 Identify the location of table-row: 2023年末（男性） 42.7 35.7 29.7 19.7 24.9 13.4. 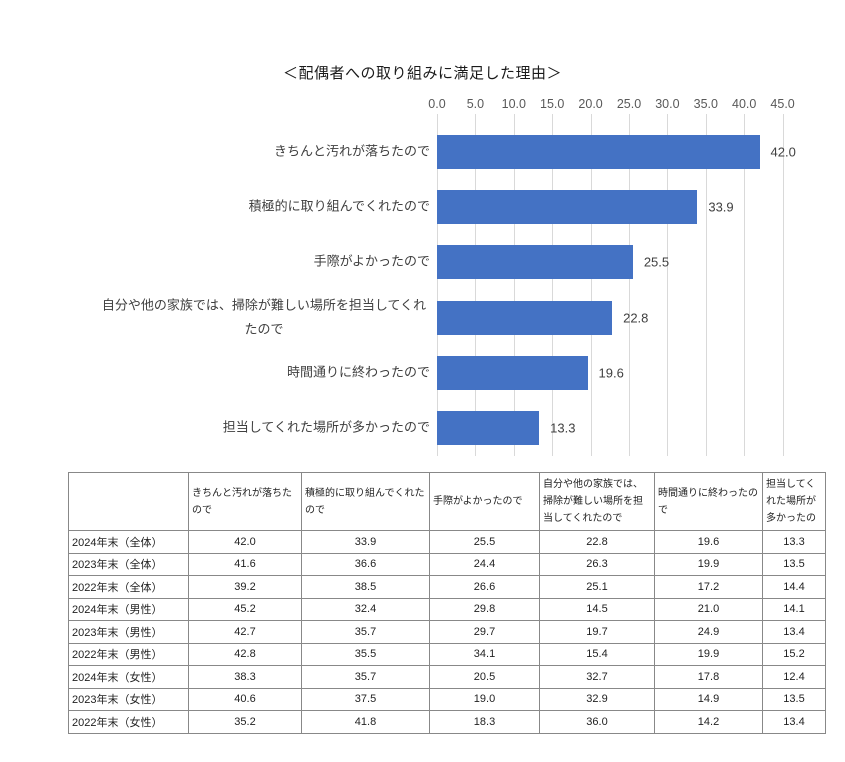
(447, 632).